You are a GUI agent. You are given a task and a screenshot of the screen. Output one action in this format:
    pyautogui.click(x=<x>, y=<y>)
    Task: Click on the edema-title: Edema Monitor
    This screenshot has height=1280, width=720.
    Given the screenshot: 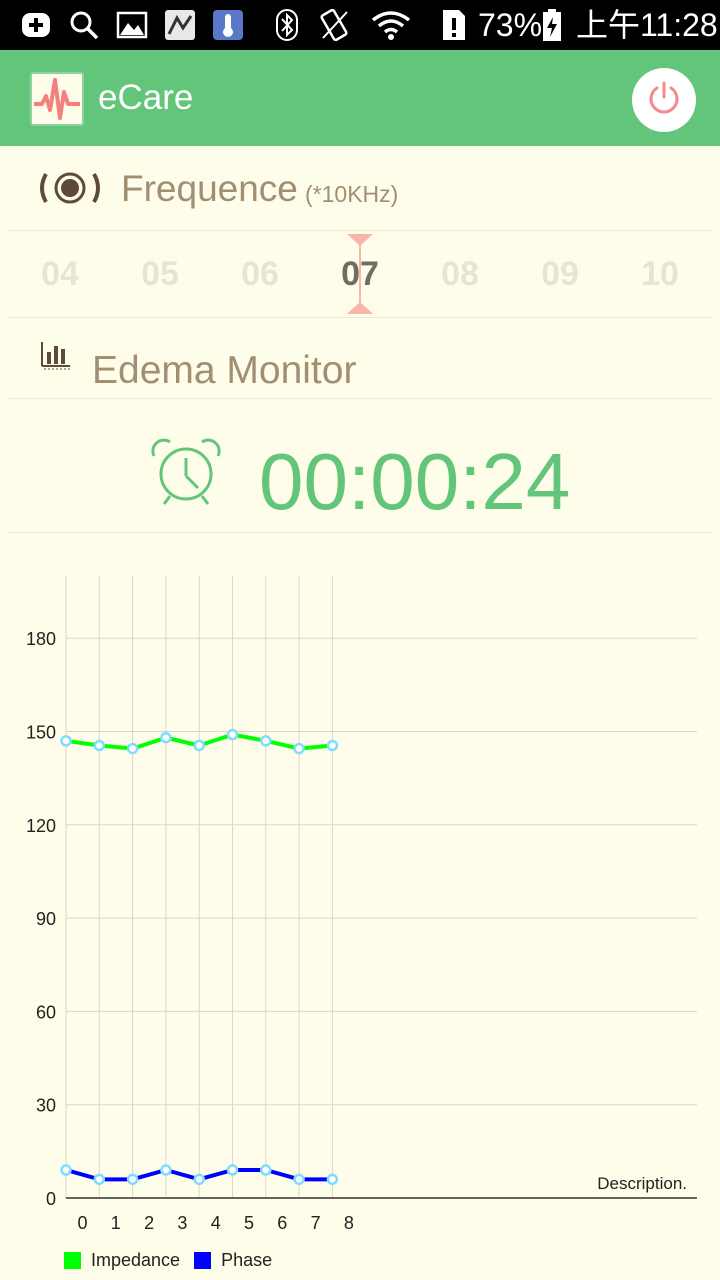 What is the action you would take?
    pyautogui.click(x=224, y=370)
    